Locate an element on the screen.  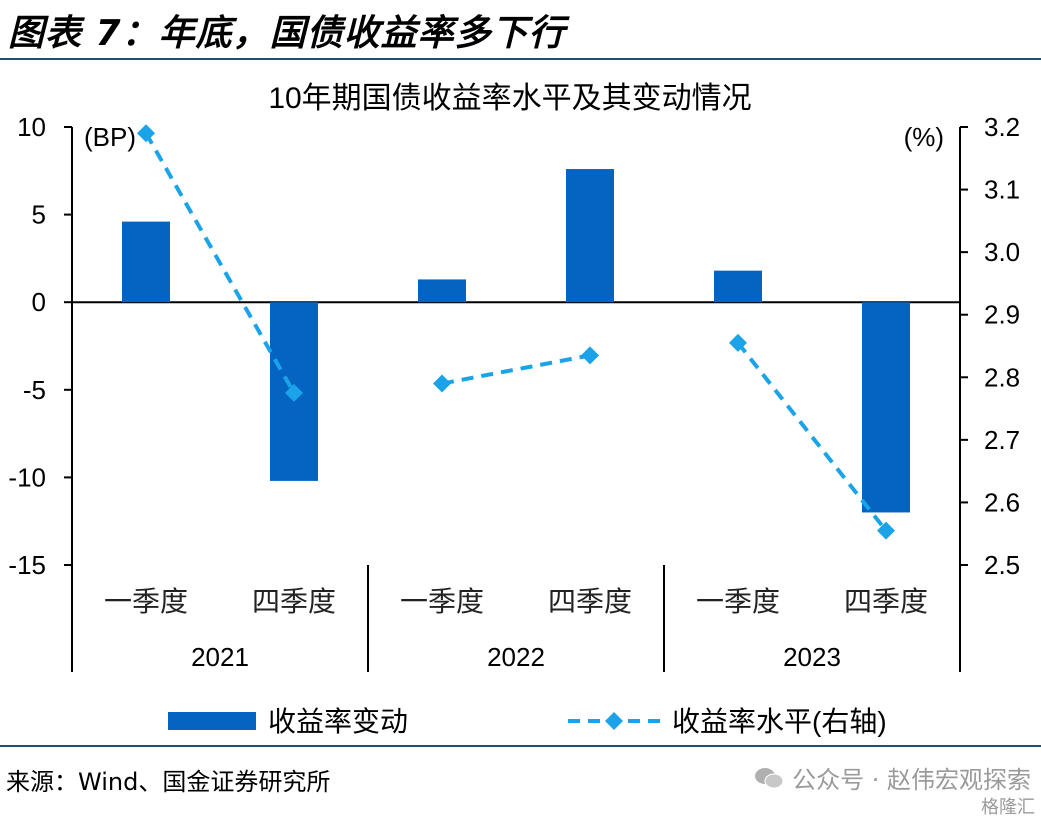
figure-title: 图表 7：年底，国债收益率多下行 is located at coordinates (287, 33).